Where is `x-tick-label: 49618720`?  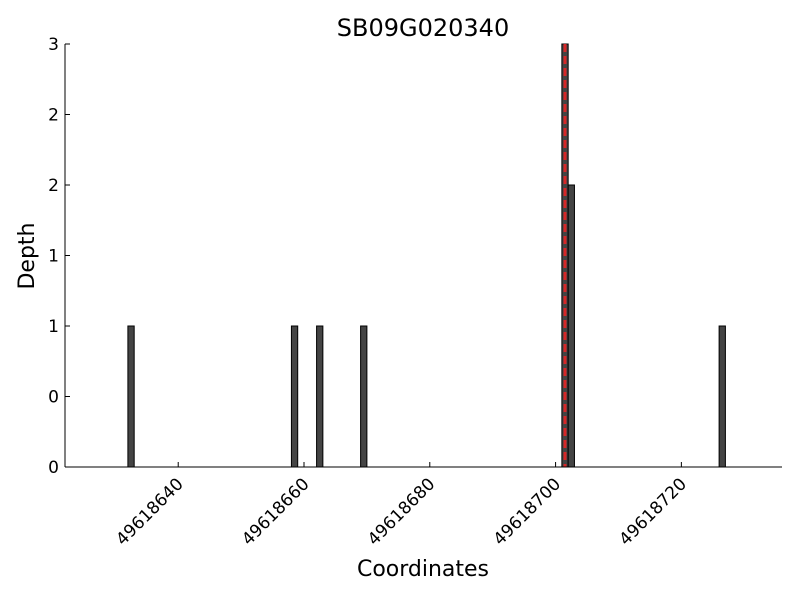
x-tick-label: 49618720 is located at coordinates (653, 511).